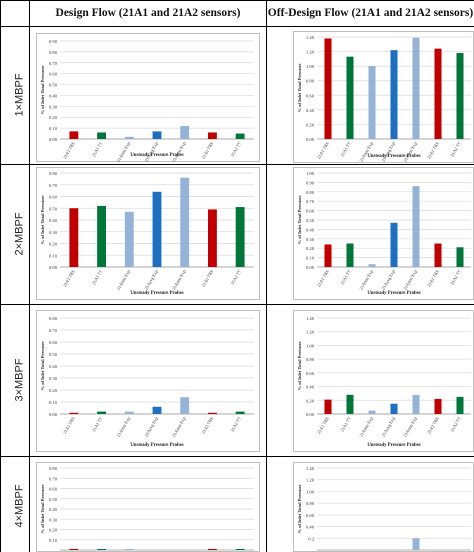 This screenshot has width=474, height=552. Describe the element at coordinates (310, 173) in the screenshot. I see `y-tick-label: 1.00` at that location.